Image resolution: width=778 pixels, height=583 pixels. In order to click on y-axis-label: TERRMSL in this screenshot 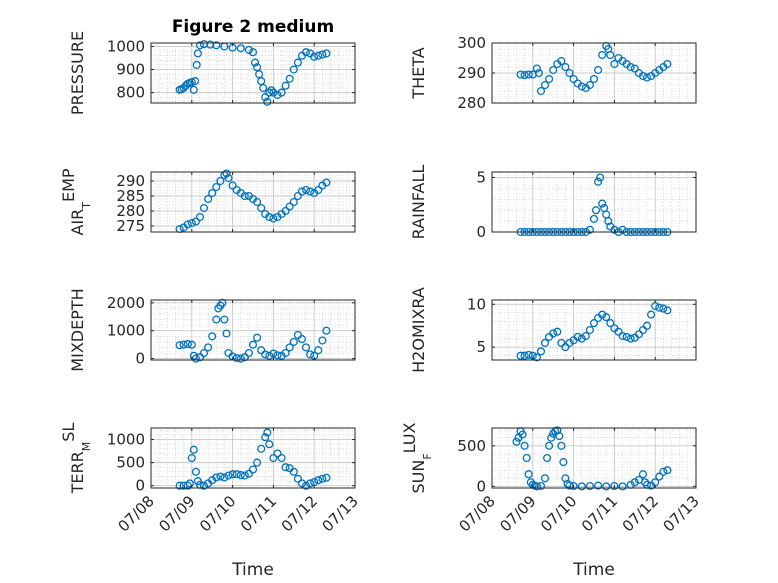, I will do `click(76, 459)`.